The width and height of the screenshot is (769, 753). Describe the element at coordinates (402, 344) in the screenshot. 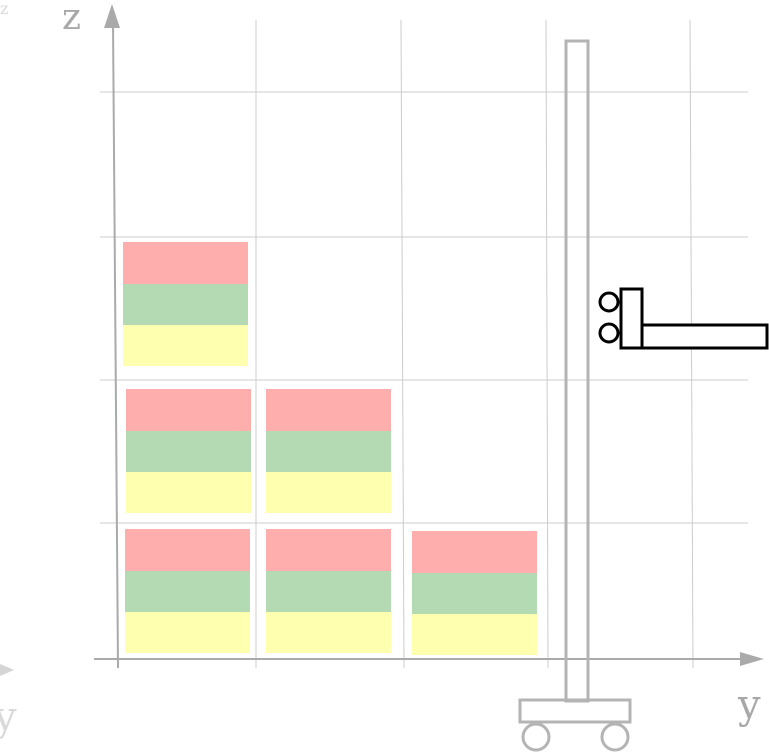

I see `grid-line-v2` at that location.